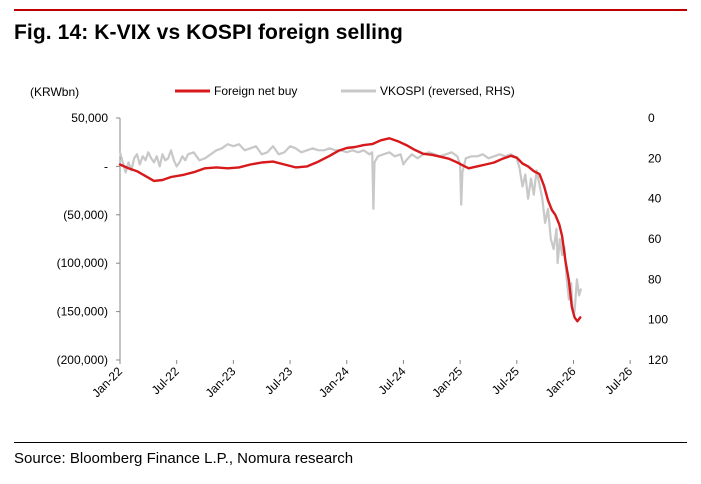  I want to click on y-left-tick-label: -, so click(106, 166).